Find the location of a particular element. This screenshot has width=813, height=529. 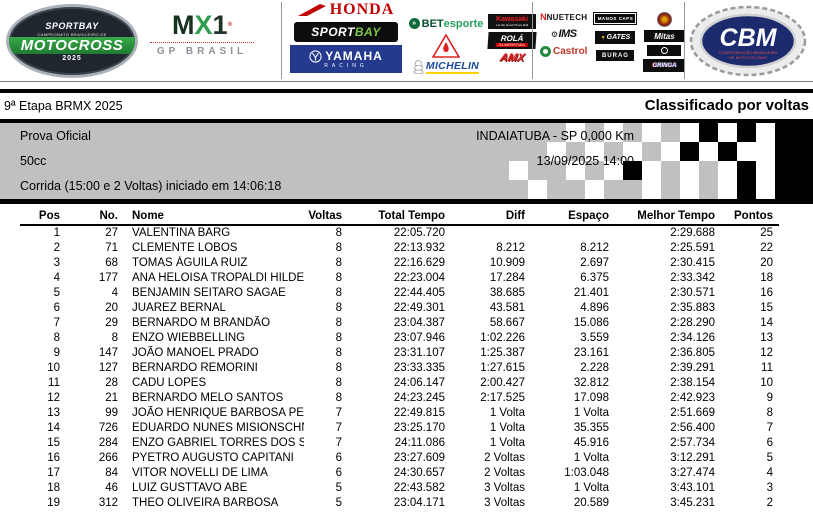

cell-total-tempo: 24:06.147 is located at coordinates (419, 383).